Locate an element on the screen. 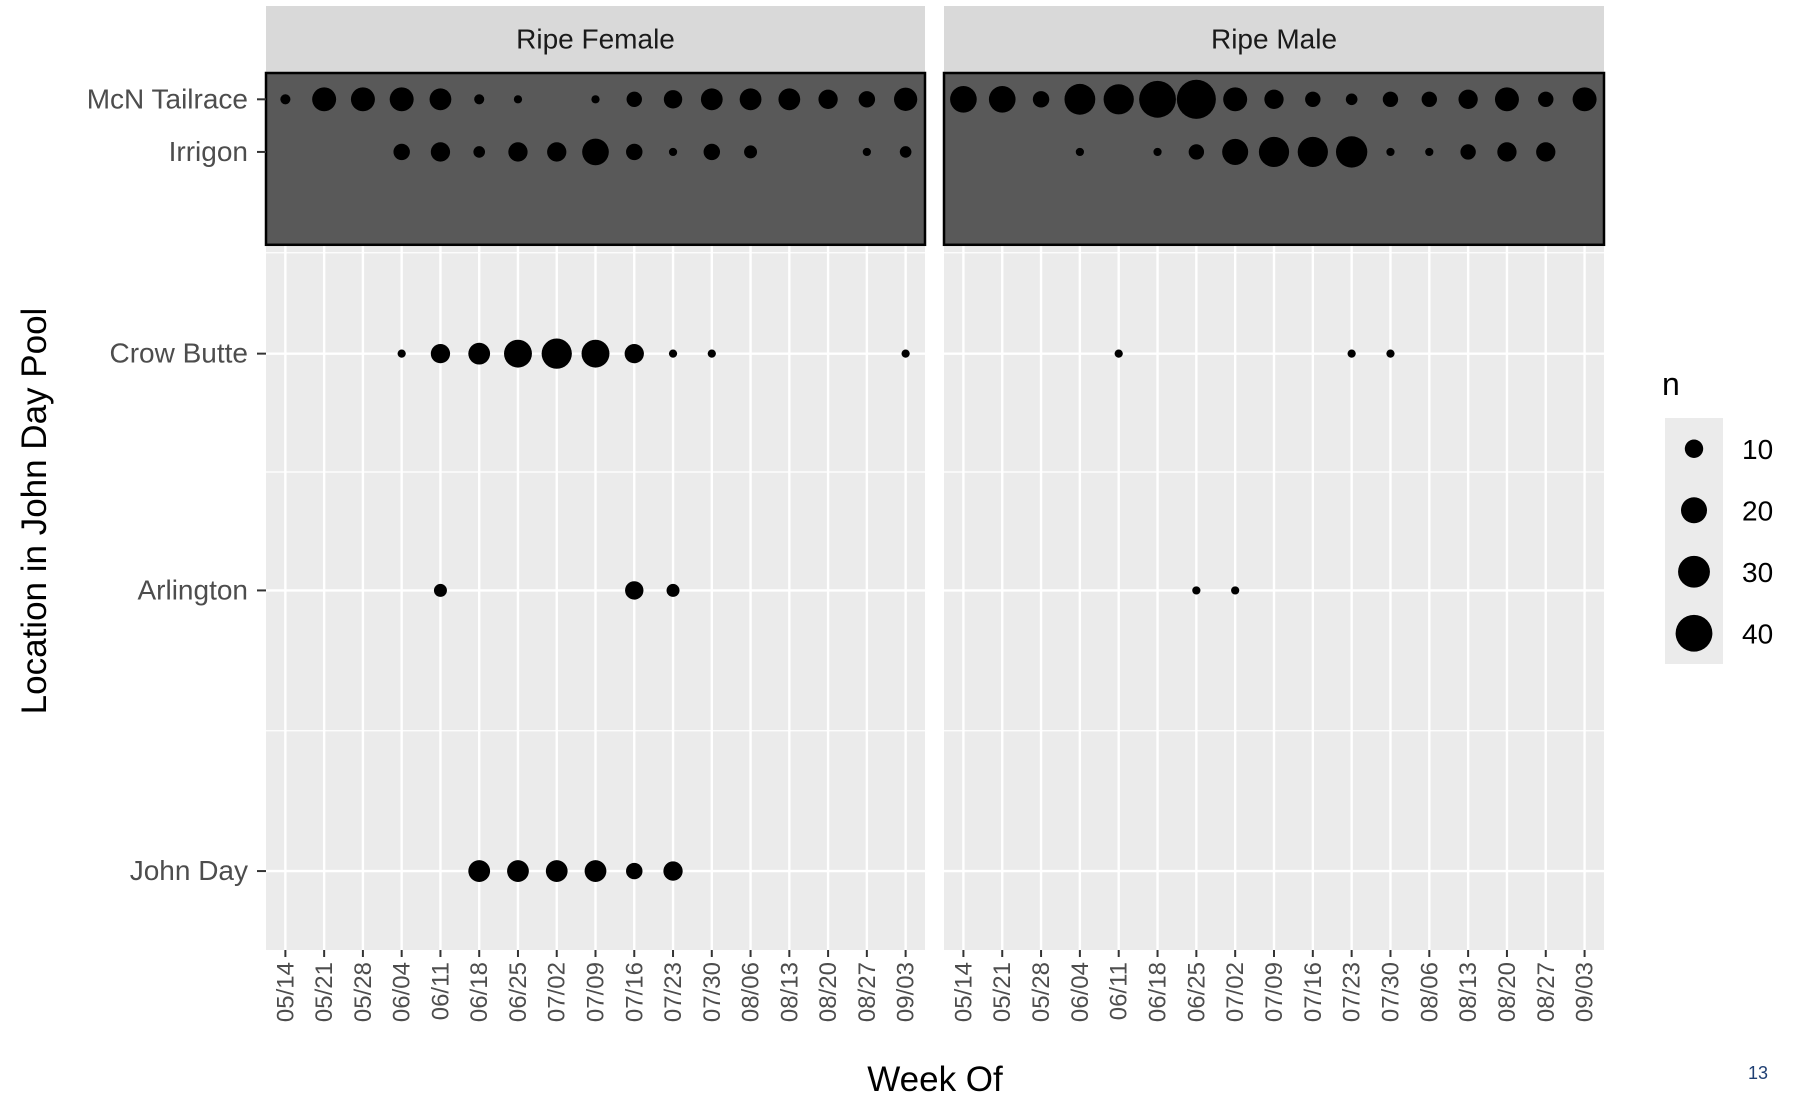  x-tick-label: 07/16 is located at coordinates (1313, 992).